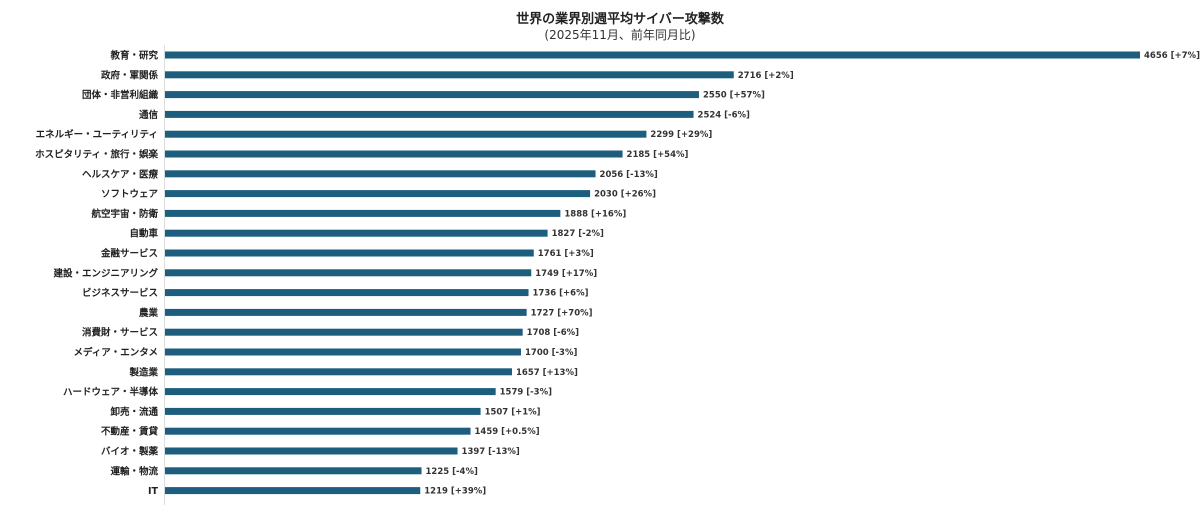 This screenshot has width=1200, height=520. Describe the element at coordinates (710, 115) in the screenshot. I see `value-label: 2524` at that location.